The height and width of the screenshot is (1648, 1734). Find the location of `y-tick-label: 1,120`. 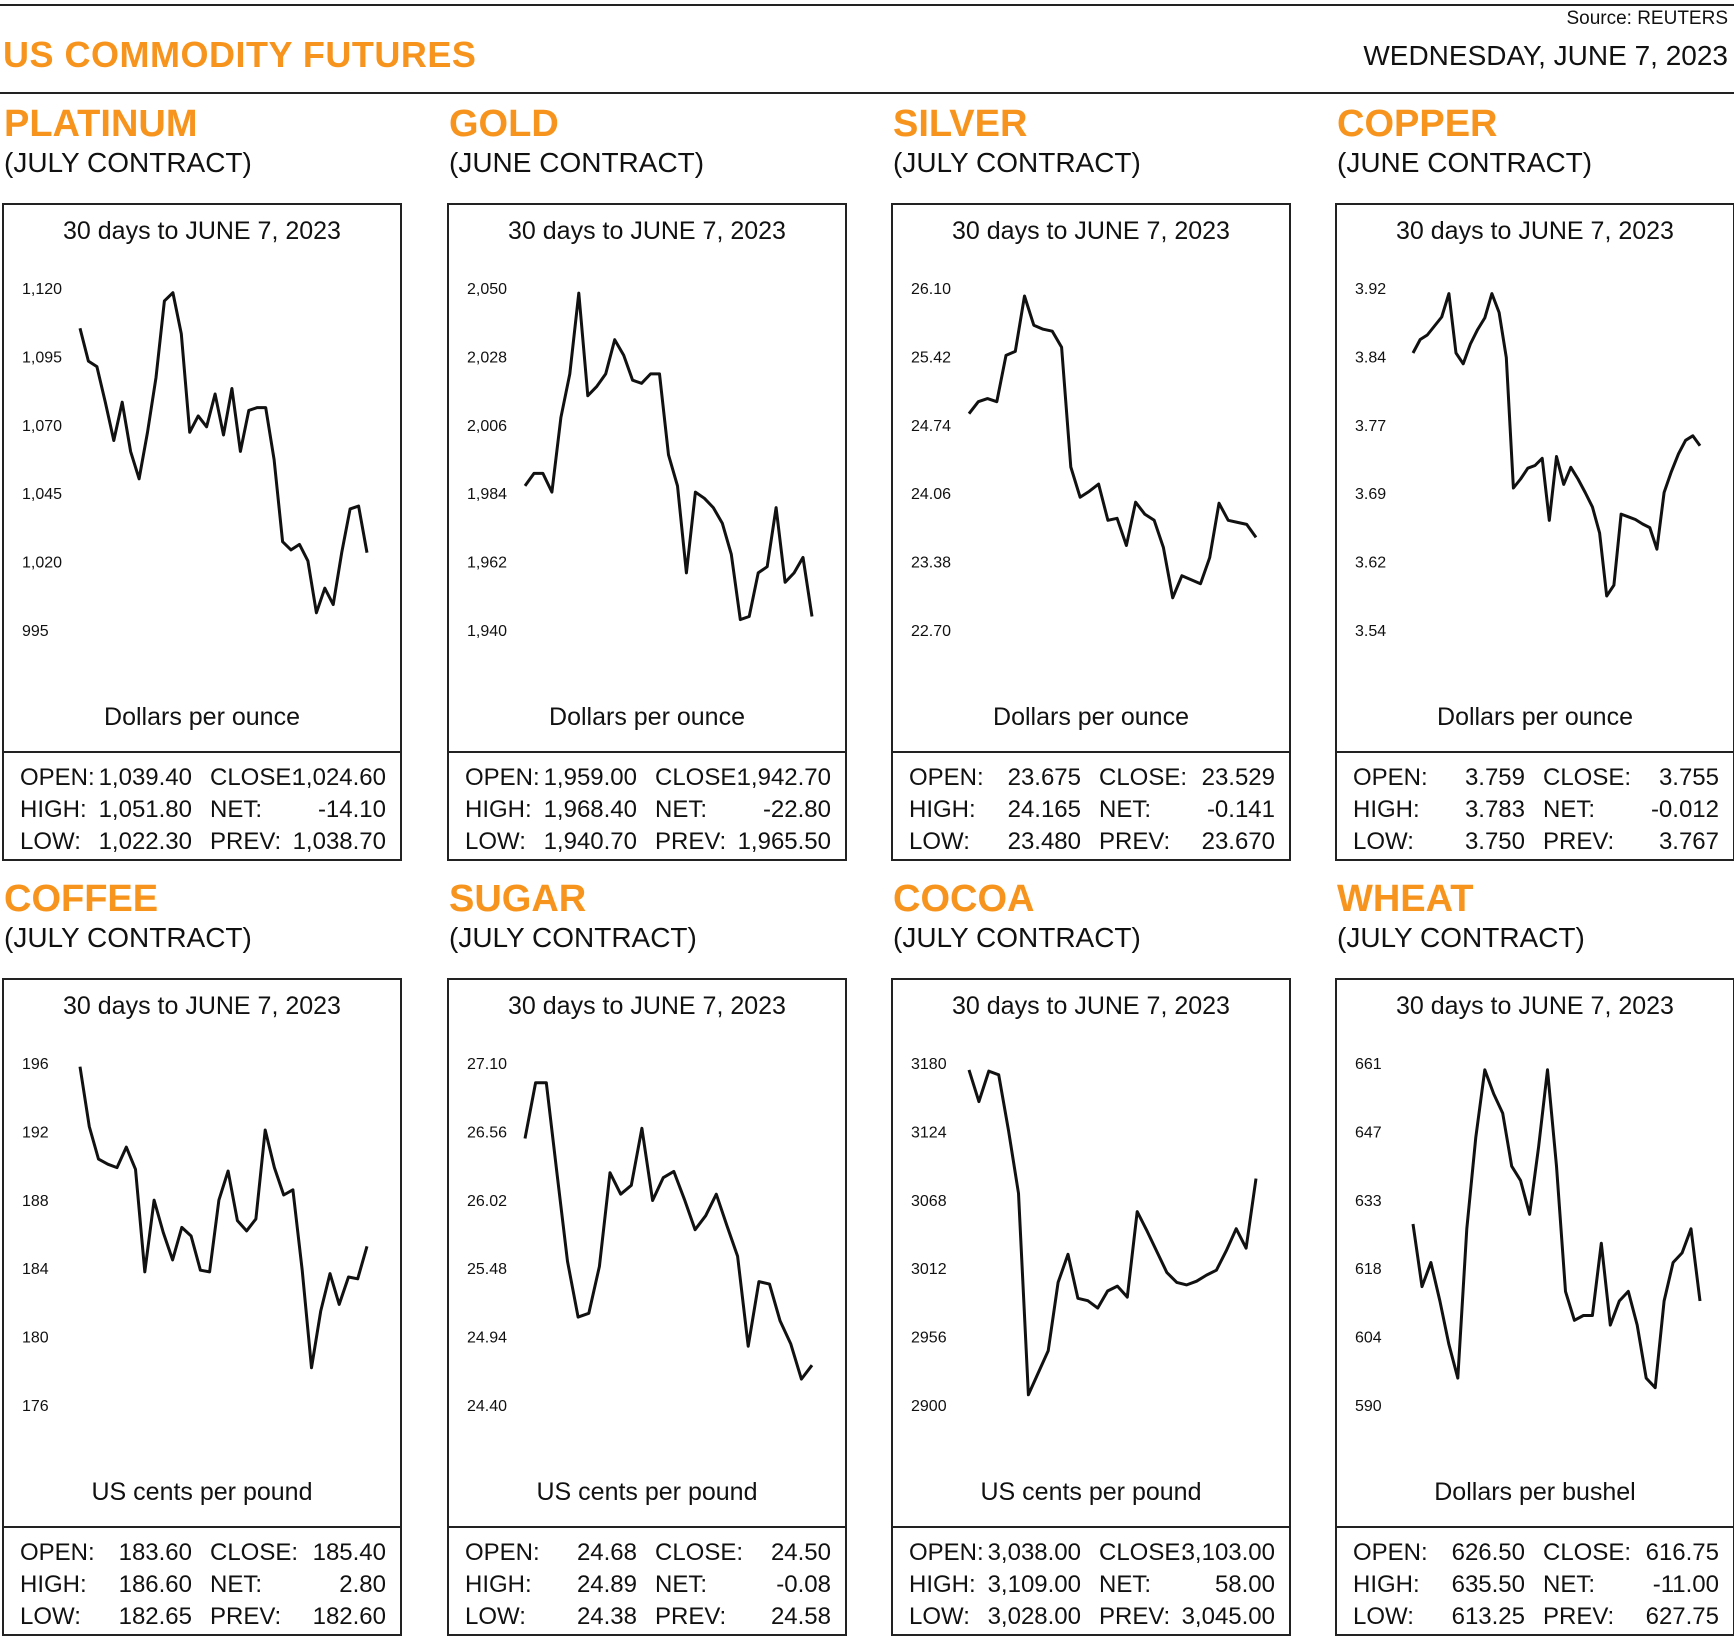

y-tick-label: 1,120 is located at coordinates (42, 289).